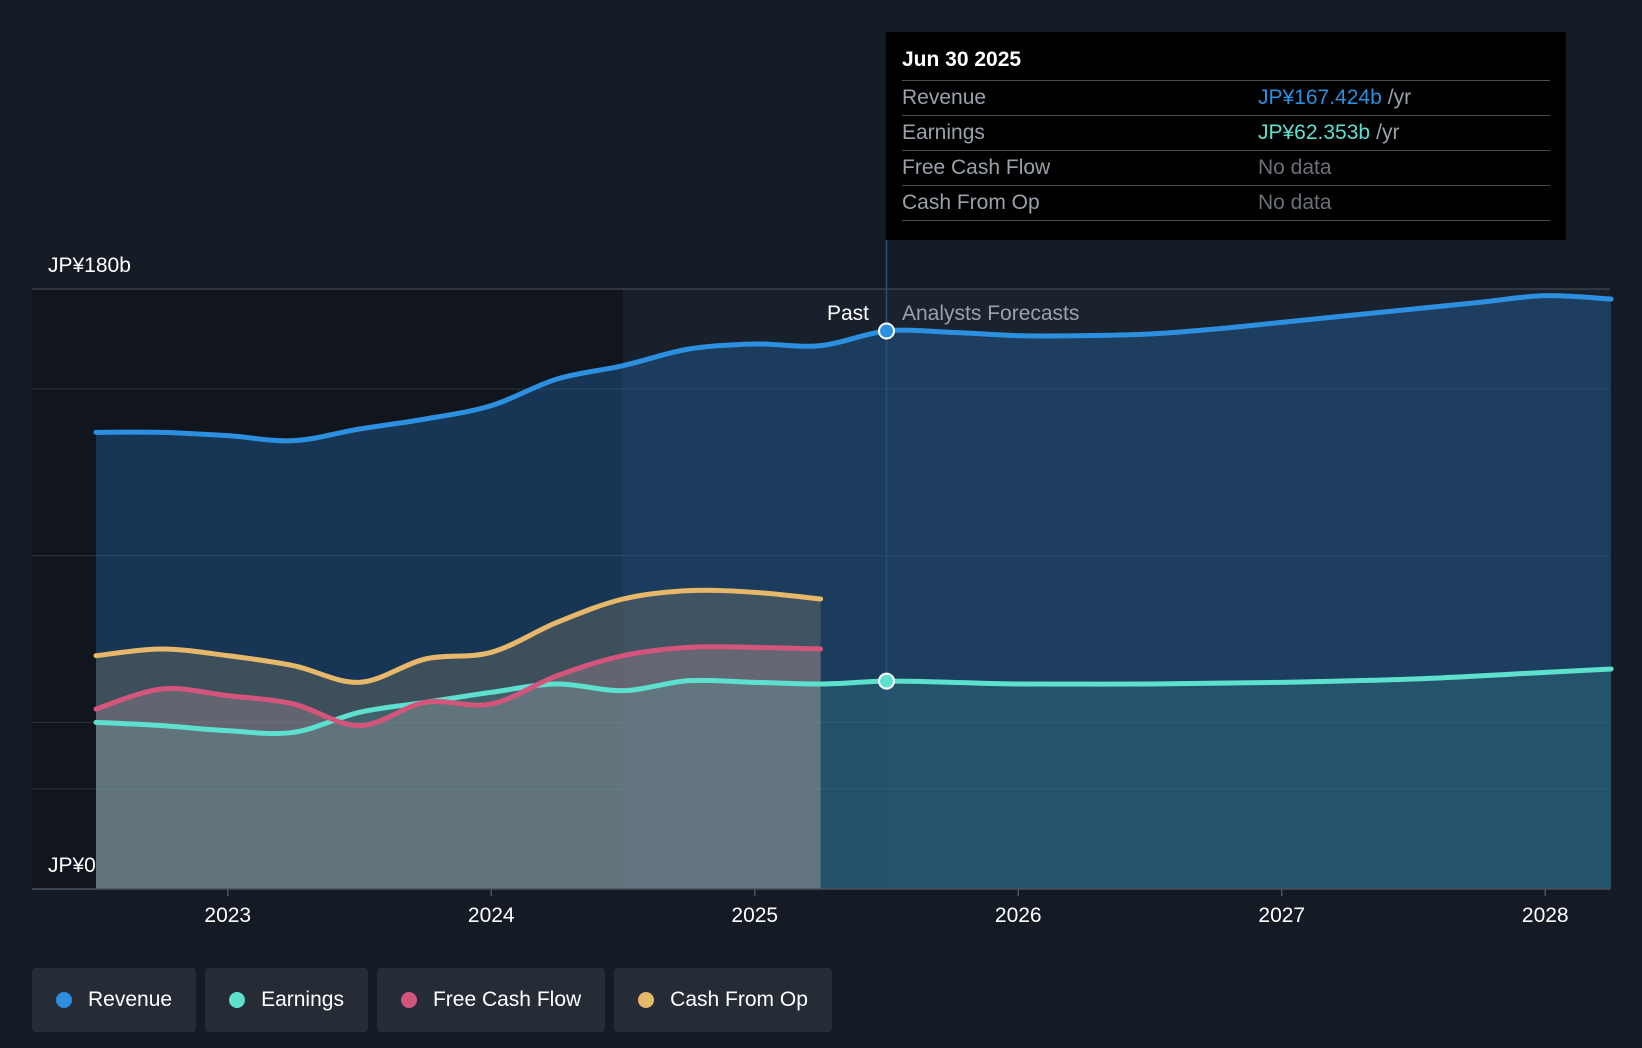 This screenshot has height=1048, width=1642. I want to click on tooltip-markers, so click(886, 506).